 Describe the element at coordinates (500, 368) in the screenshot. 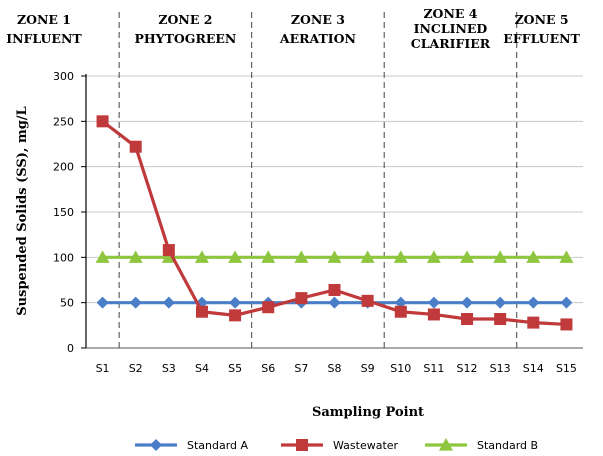

I see `x-tick-label: S13` at that location.